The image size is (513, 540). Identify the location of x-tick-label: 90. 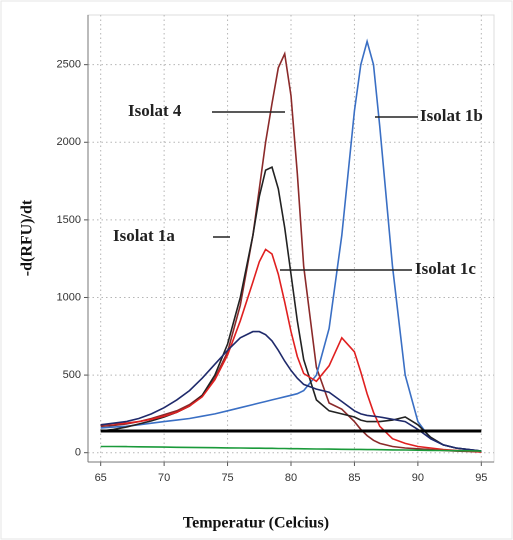
(418, 478).